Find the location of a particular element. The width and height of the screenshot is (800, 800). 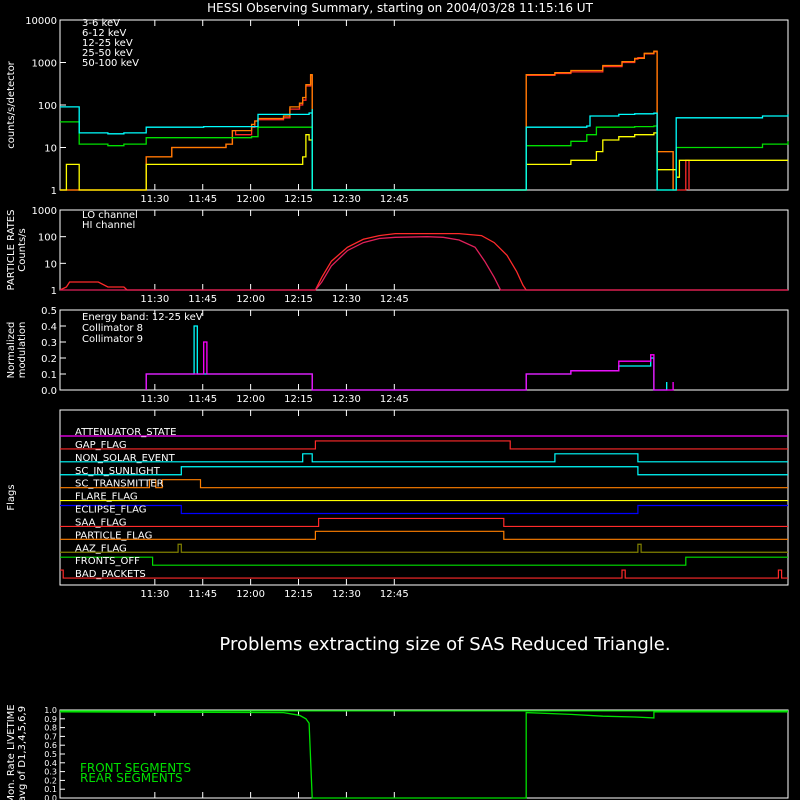

y-axis-label: PARTICLE RATES is located at coordinates (11, 250).